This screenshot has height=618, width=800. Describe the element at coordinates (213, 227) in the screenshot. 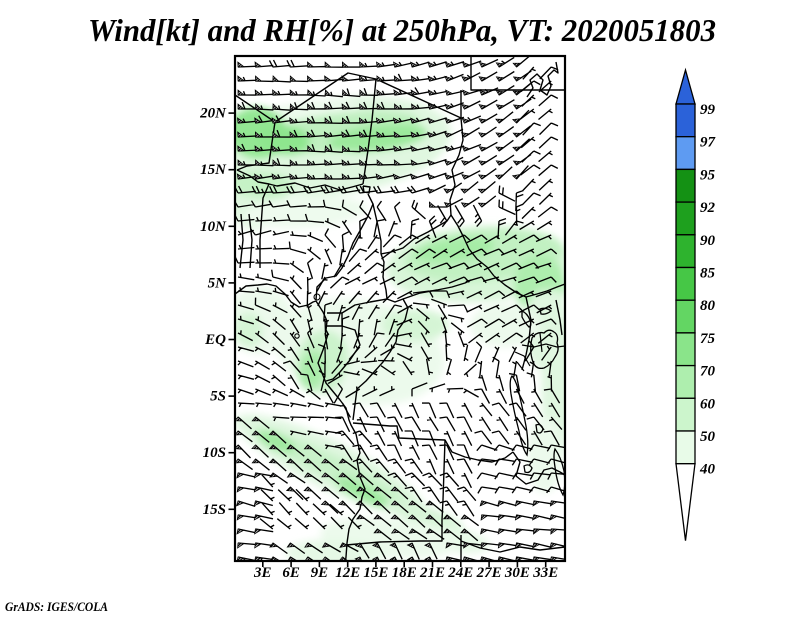

I see `svg-text: 10N` at that location.